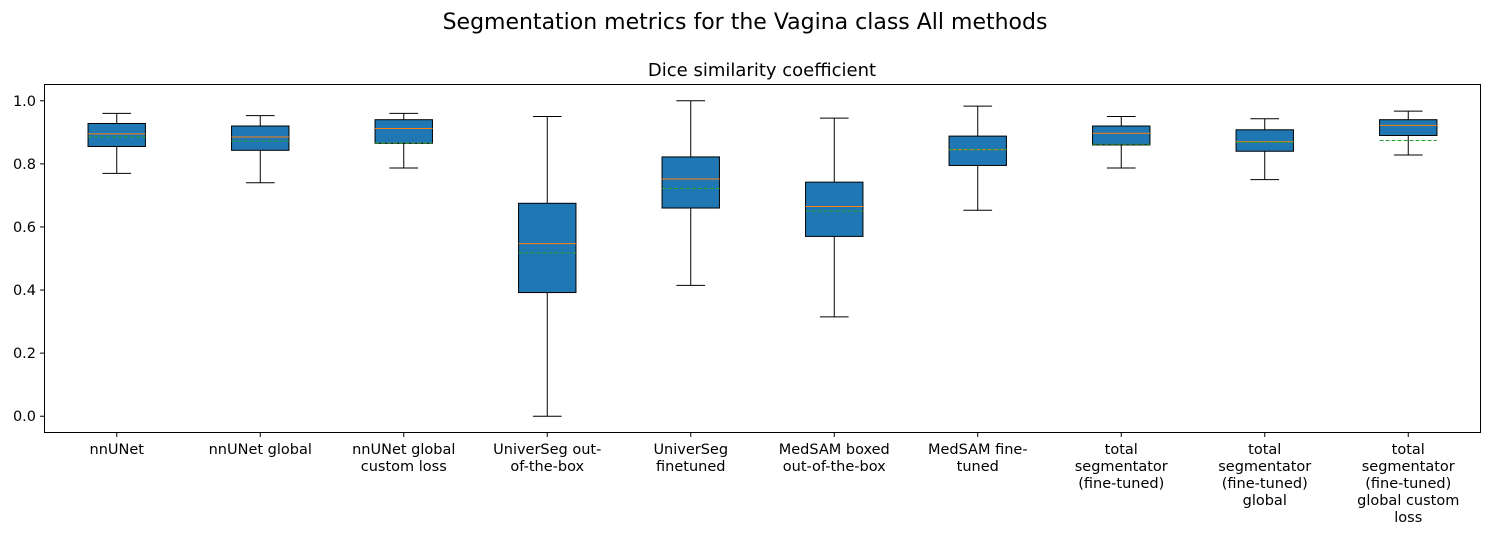  I want to click on y-tick-label: 1.0, so click(24, 102).